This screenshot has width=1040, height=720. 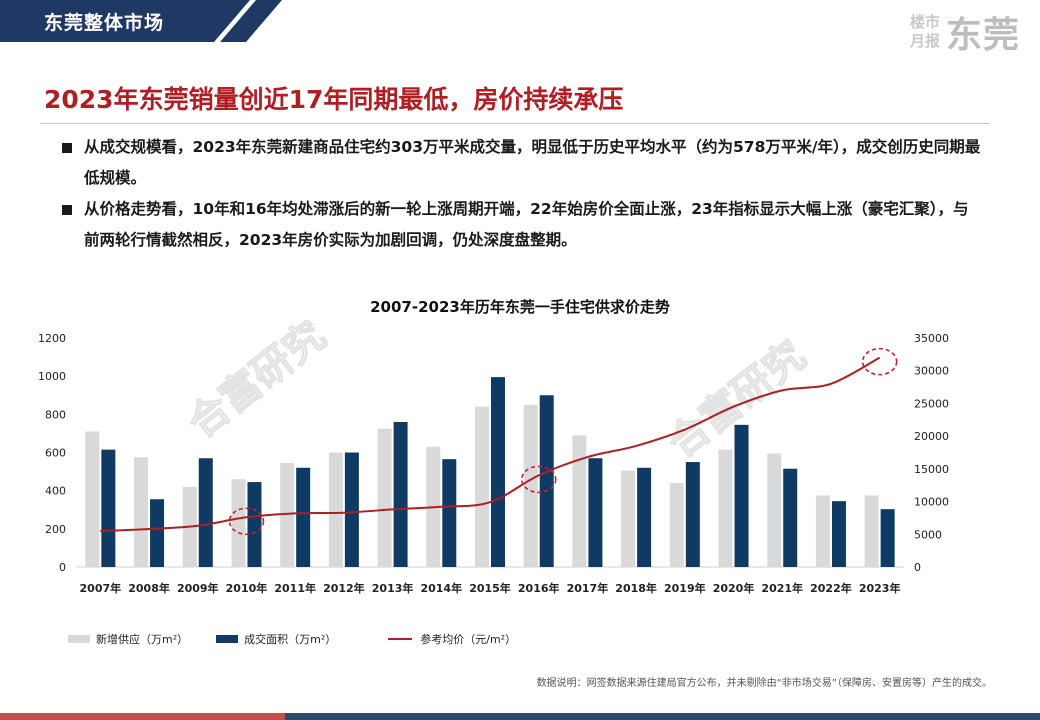 What do you see at coordinates (931, 502) in the screenshot?
I see `y-right-tick-label: 10000` at bounding box center [931, 502].